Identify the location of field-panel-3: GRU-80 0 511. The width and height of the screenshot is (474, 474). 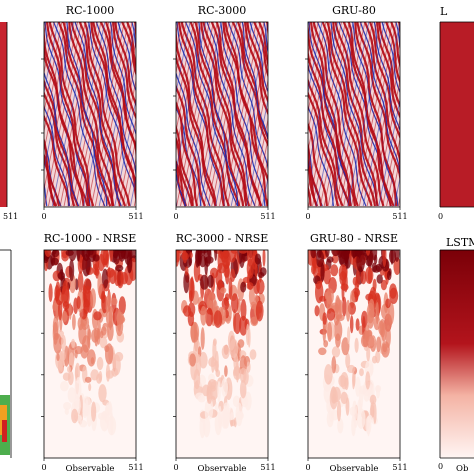
(356, 112).